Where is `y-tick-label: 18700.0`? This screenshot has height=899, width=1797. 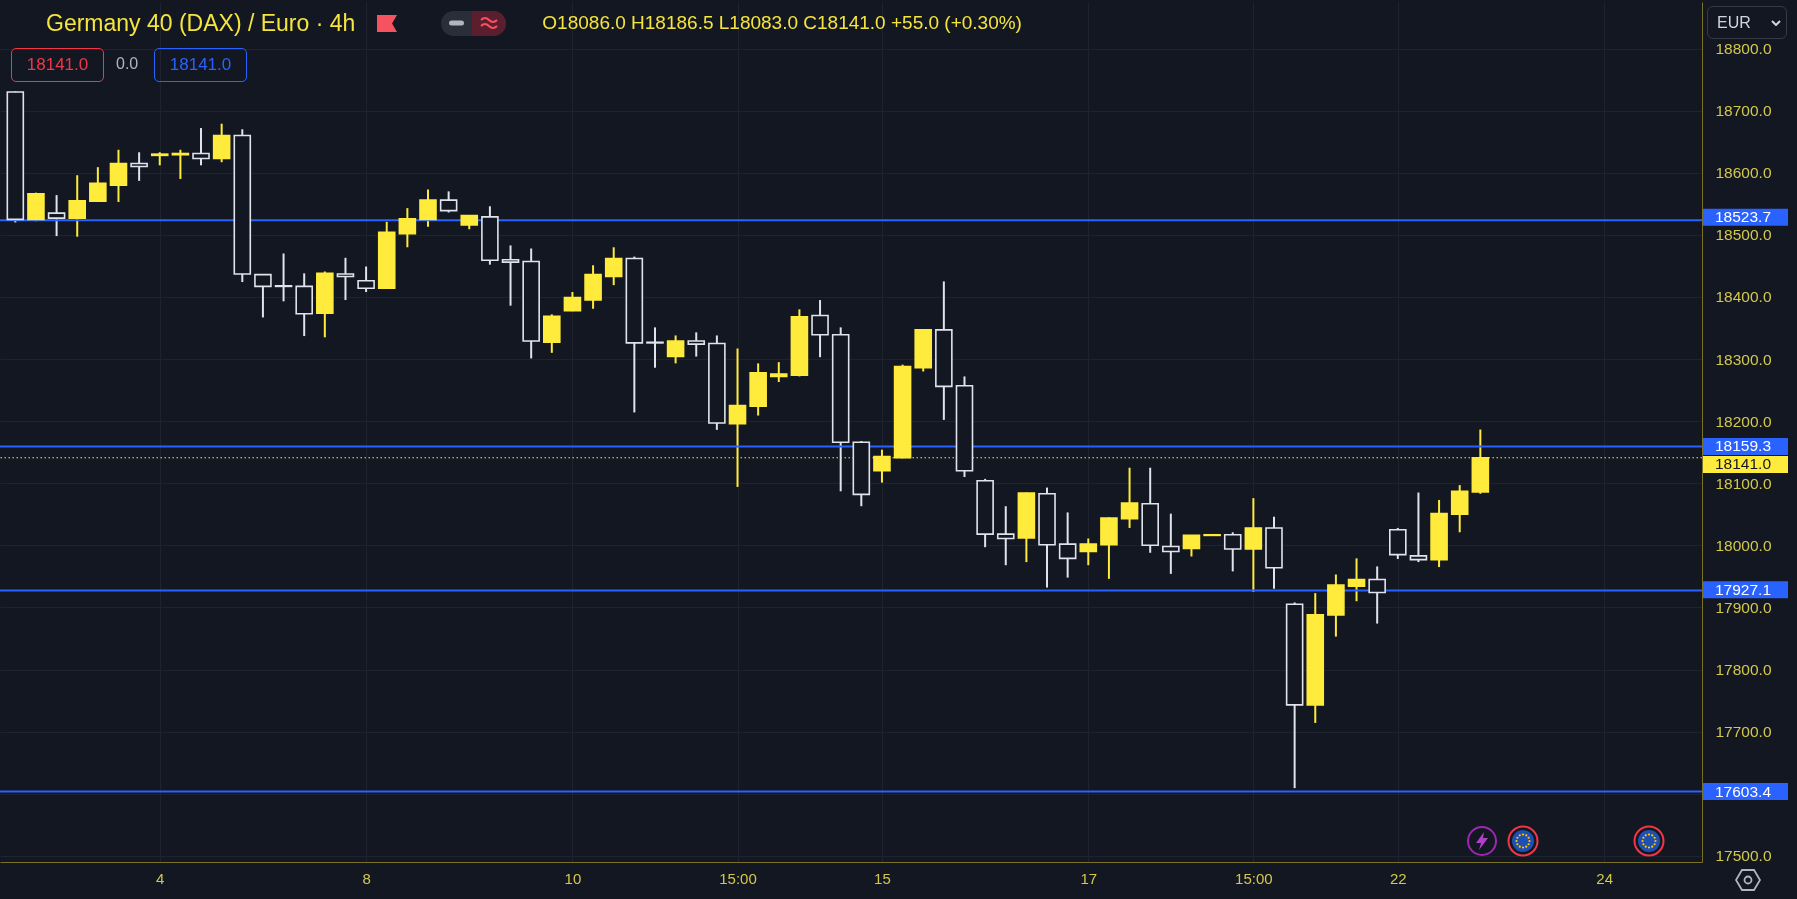
y-tick-label: 18700.0 is located at coordinates (1743, 111).